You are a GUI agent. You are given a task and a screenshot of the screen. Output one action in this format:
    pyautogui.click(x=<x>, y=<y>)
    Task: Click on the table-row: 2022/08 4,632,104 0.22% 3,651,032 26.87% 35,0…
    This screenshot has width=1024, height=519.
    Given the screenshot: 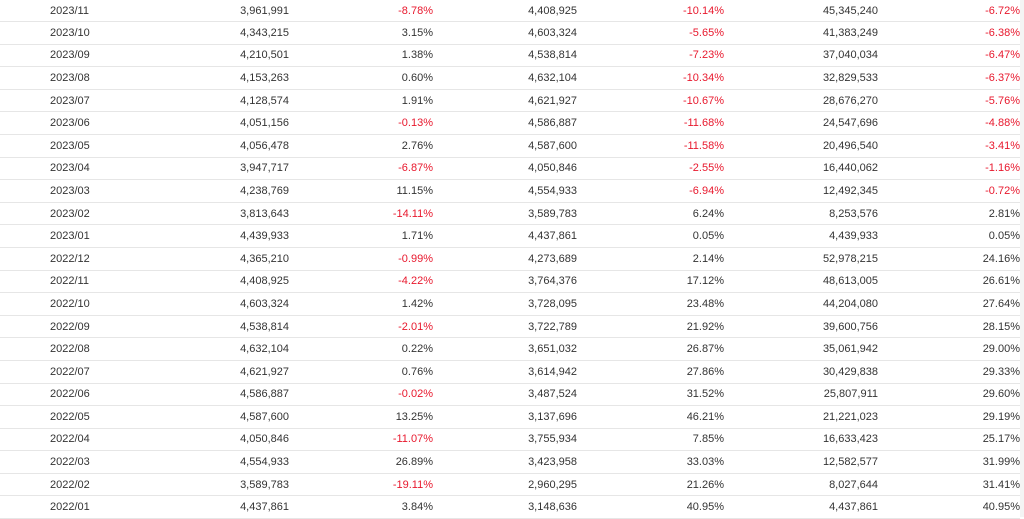 What is the action you would take?
    pyautogui.click(x=510, y=349)
    